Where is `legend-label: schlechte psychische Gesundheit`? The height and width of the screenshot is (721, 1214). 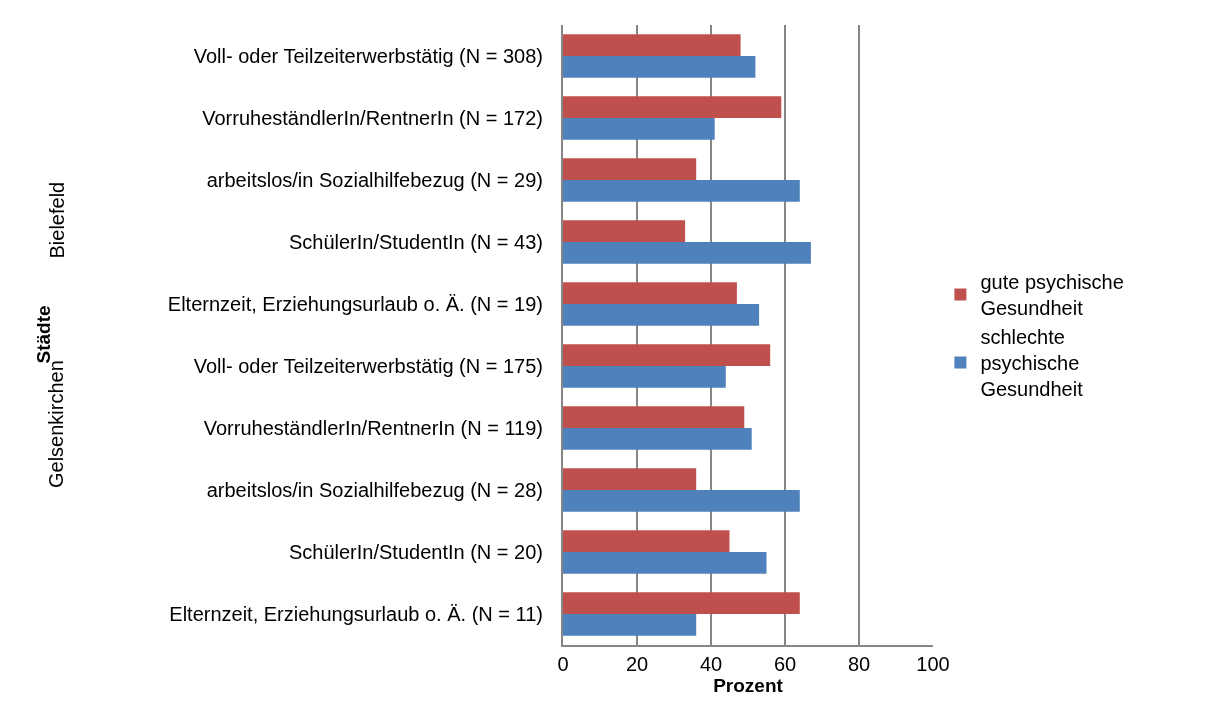 legend-label: schlechte psychische Gesundheit is located at coordinates (1032, 363).